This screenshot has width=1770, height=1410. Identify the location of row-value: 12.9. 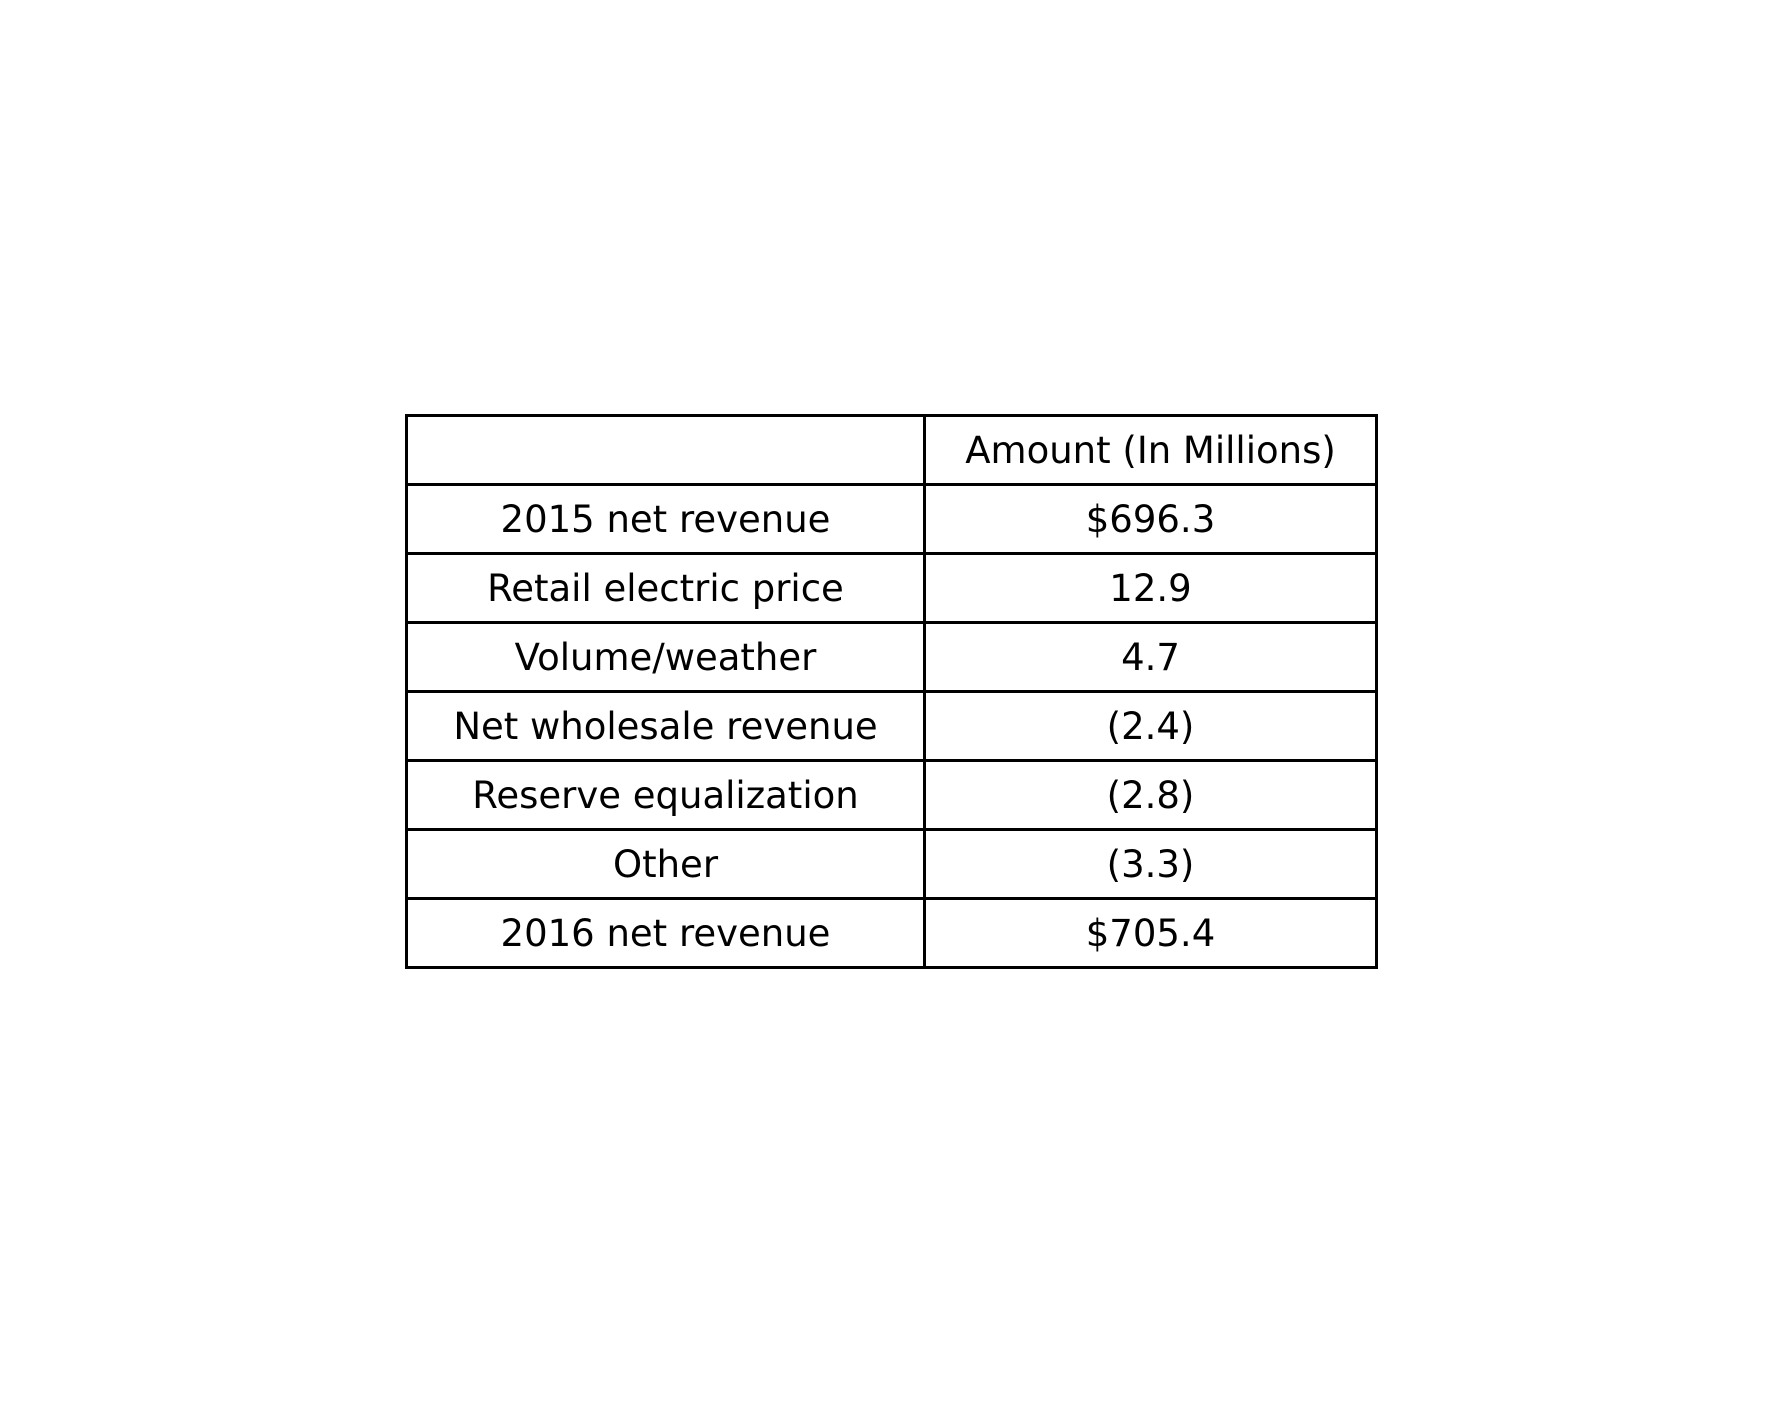
(1150, 588).